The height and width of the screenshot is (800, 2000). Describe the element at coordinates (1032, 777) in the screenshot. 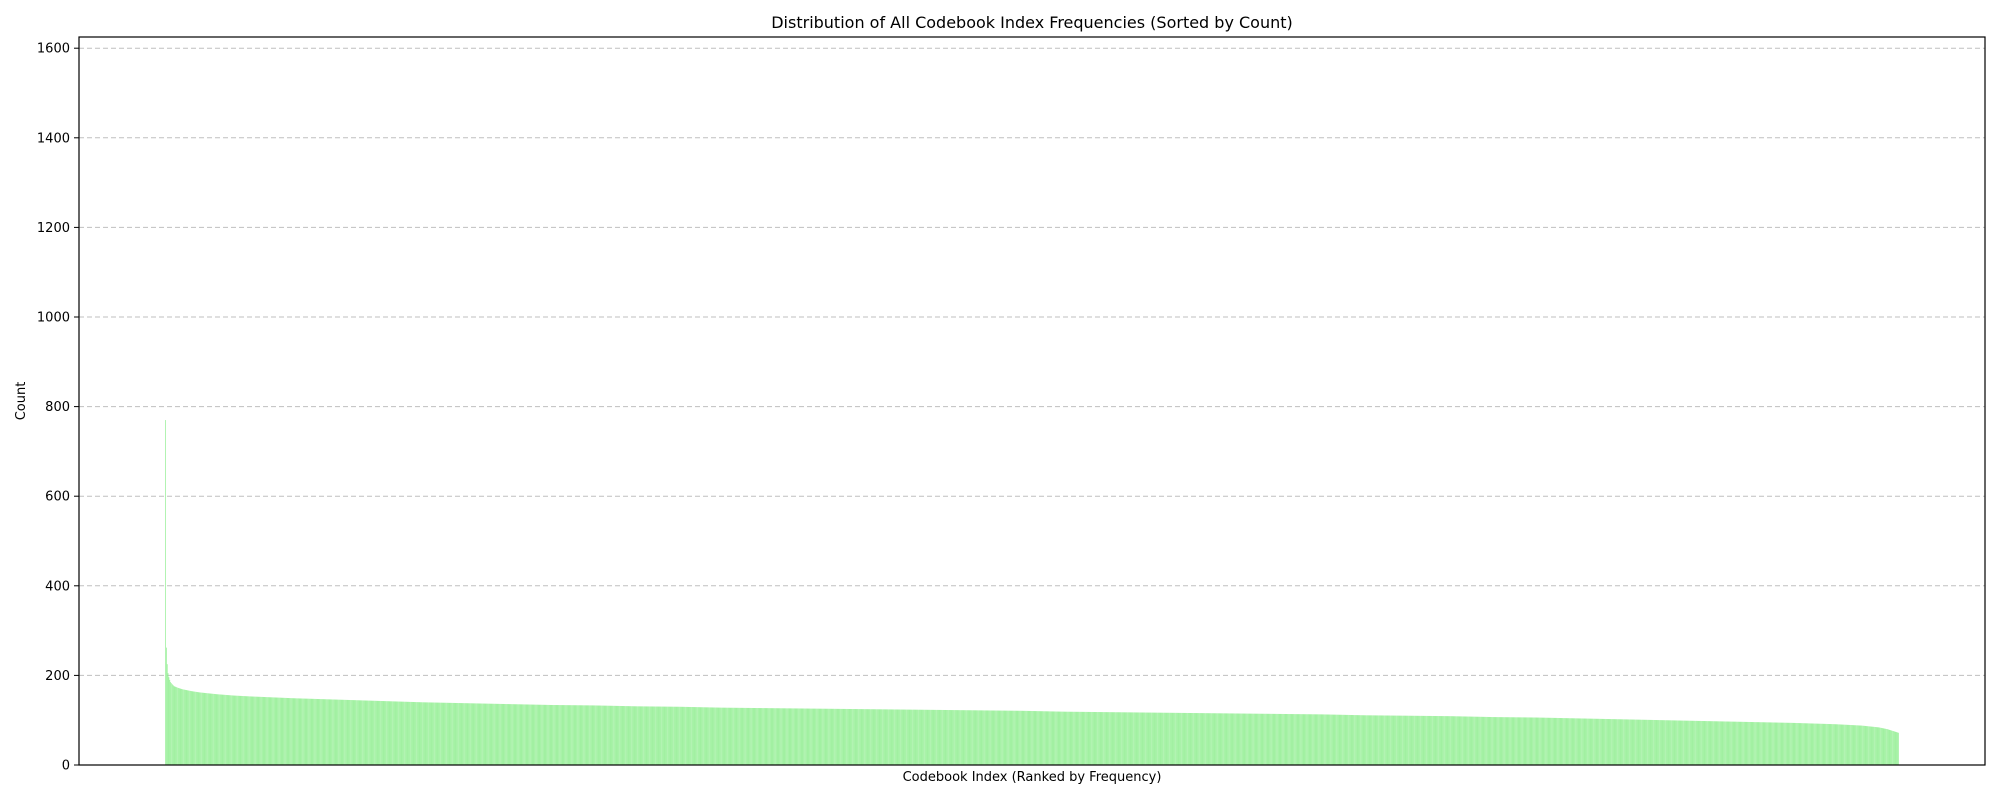

I see `x-axis-label: Codebook Index (Ranked by Frequency)` at that location.